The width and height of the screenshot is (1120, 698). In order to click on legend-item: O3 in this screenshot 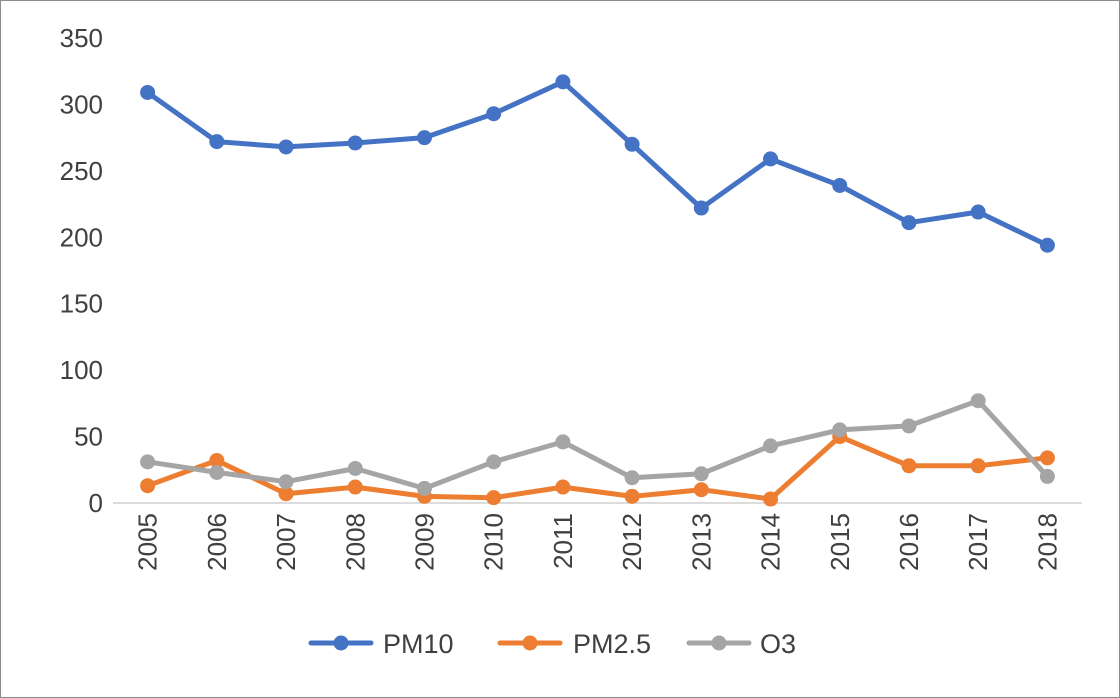, I will do `click(741, 644)`.